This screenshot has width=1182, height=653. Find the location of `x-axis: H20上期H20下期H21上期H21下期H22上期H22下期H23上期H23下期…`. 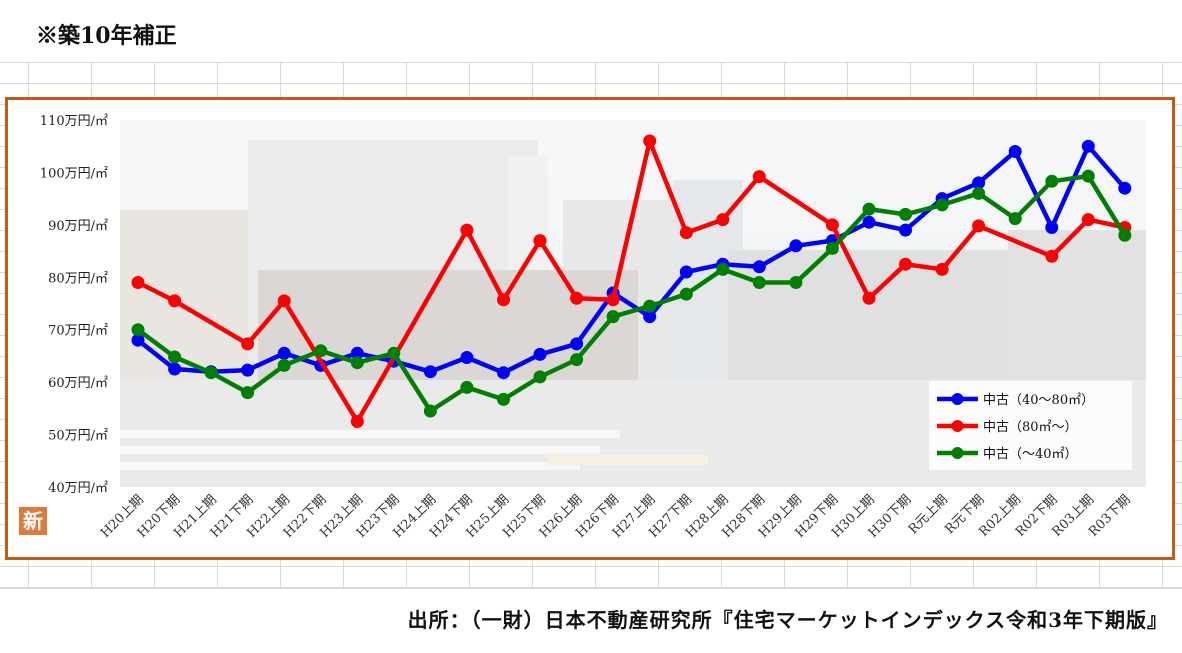

x-axis: H20上期H20下期H21上期H21下期H22上期H22下期H23上期H23下期… is located at coordinates (616, 516).